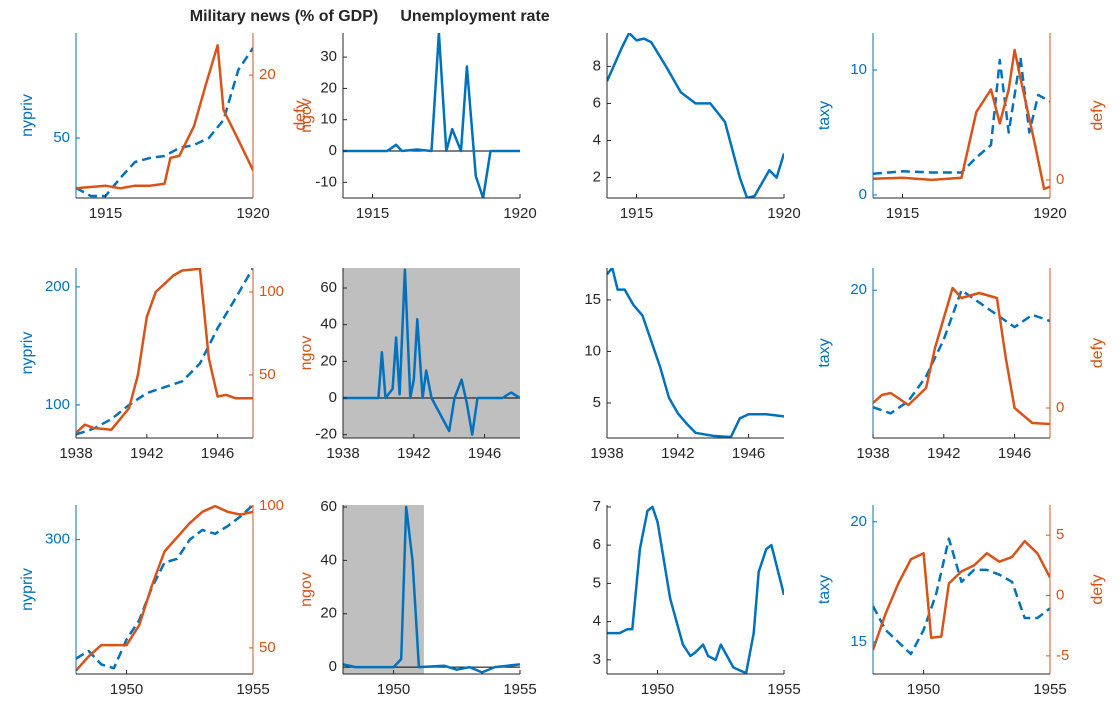 Image resolution: width=1120 pixels, height=711 pixels. I want to click on y-tick-label: 30, so click(328, 56).